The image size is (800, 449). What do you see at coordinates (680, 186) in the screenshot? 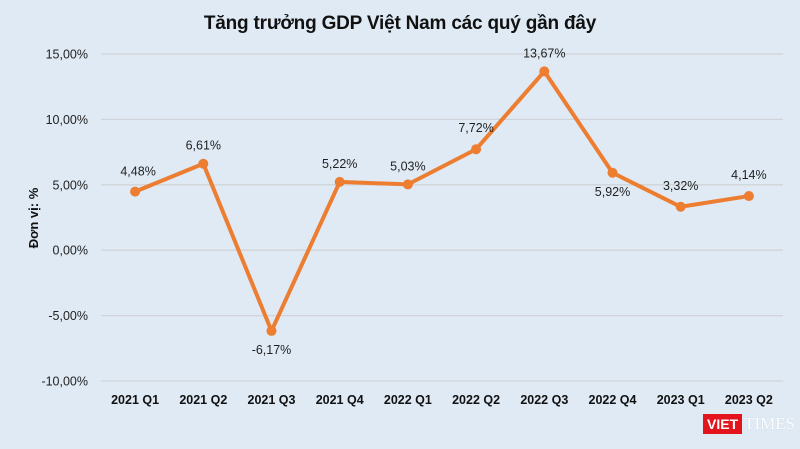
I see `data-label: 3,32%` at bounding box center [680, 186].